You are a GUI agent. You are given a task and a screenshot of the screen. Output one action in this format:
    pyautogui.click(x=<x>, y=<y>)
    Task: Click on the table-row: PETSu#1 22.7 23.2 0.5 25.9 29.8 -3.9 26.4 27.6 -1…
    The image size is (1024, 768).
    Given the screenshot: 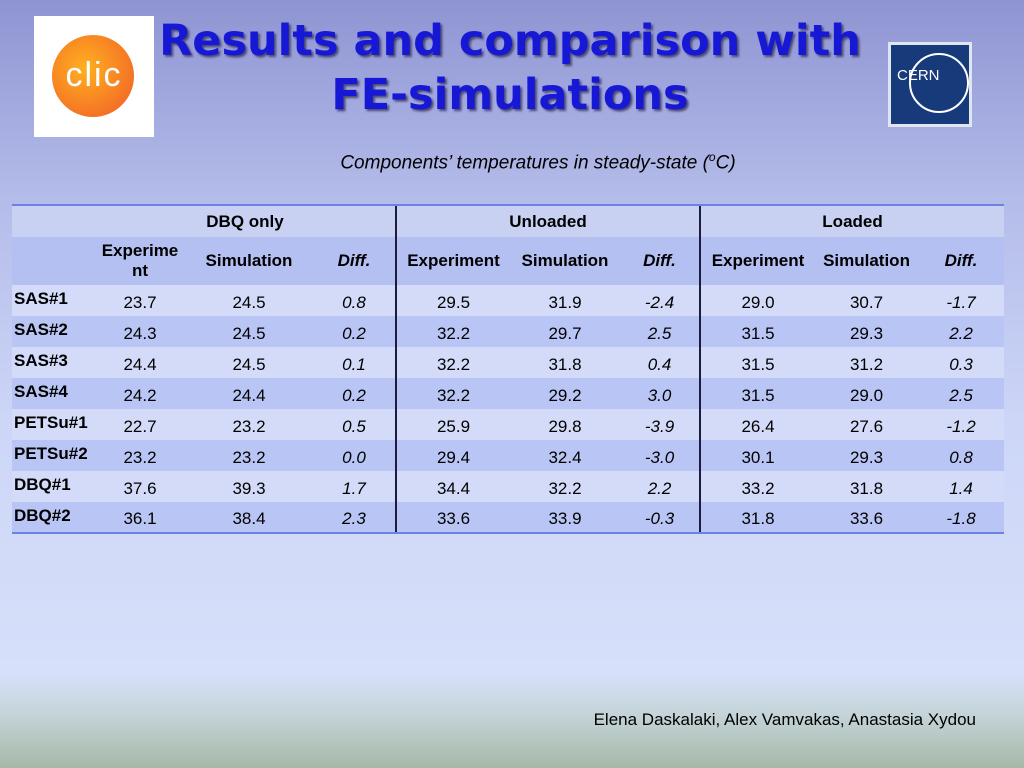 What is the action you would take?
    pyautogui.click(x=508, y=424)
    